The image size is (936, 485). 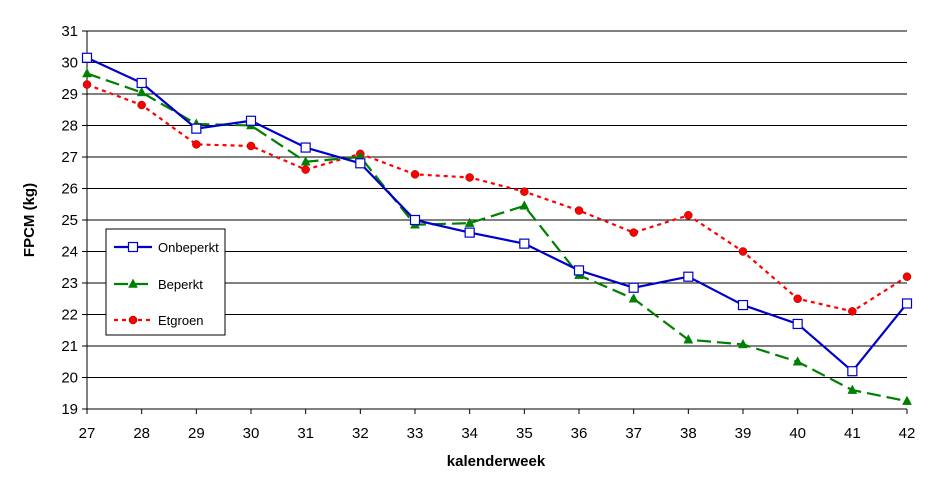 What do you see at coordinates (305, 433) in the screenshot?
I see `x-tick-label: 31` at bounding box center [305, 433].